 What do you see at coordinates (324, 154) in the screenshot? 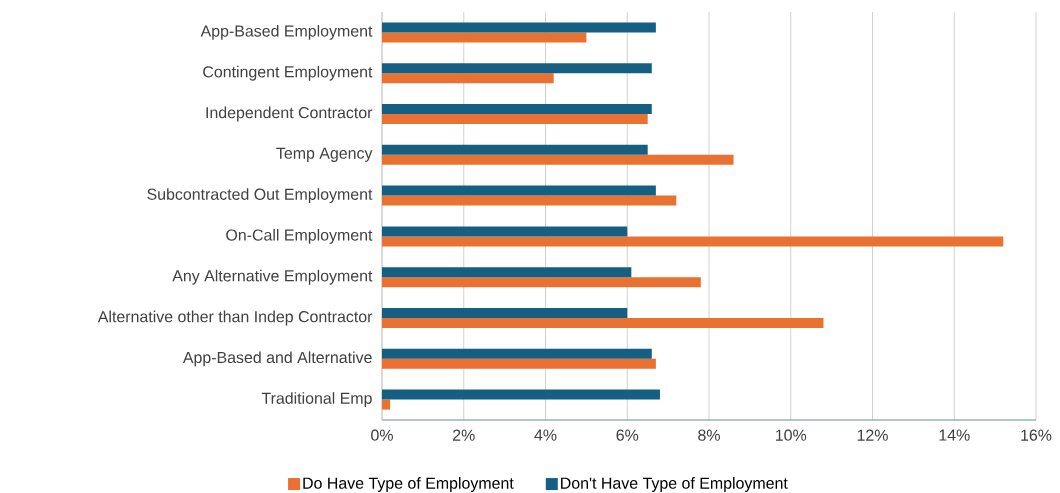
I see `y-tick-label: Temp Agency` at bounding box center [324, 154].